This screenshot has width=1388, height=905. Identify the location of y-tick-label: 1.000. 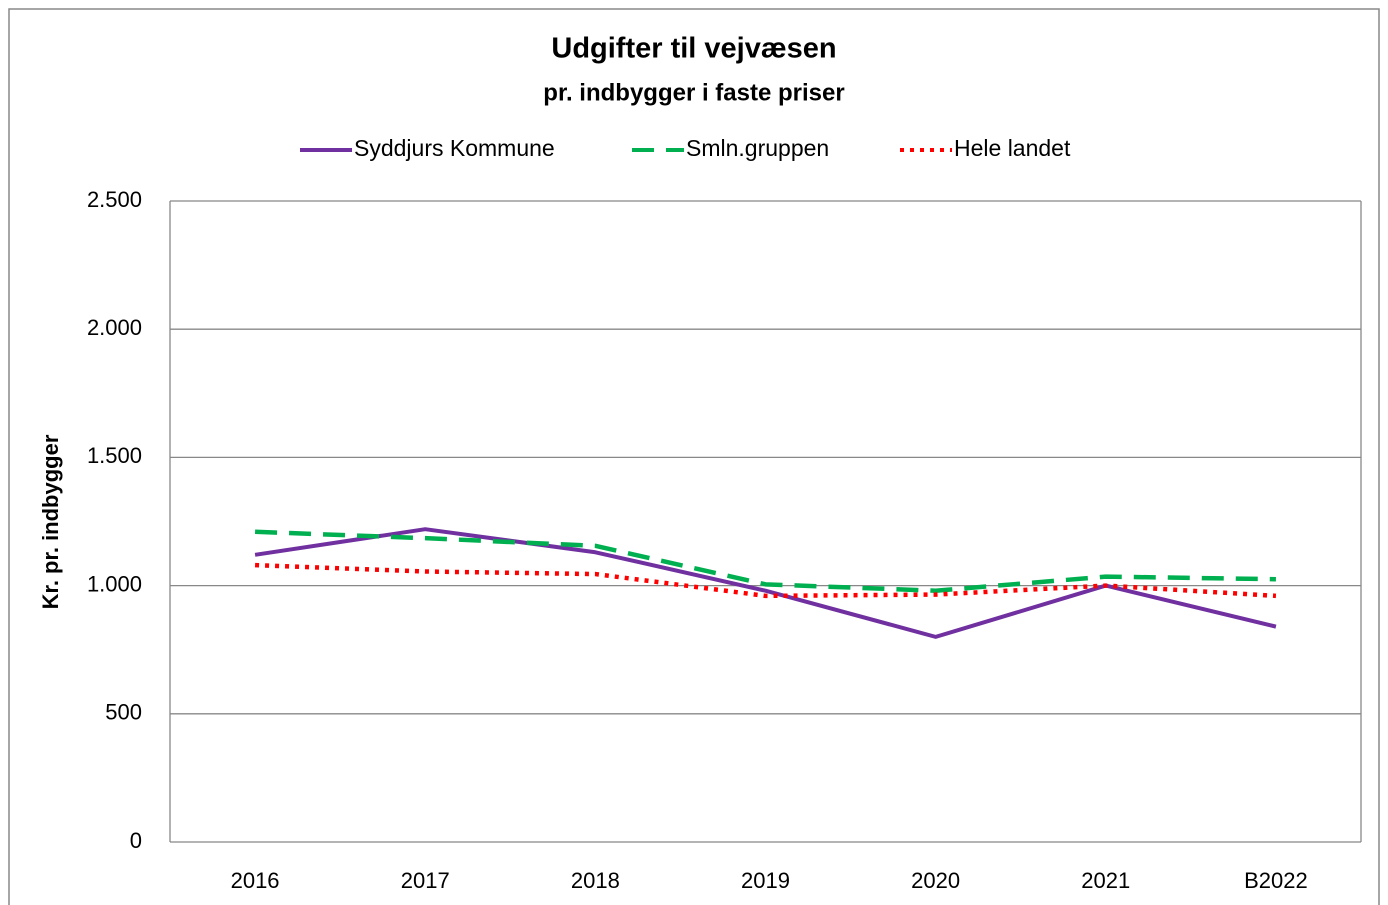
(114, 583).